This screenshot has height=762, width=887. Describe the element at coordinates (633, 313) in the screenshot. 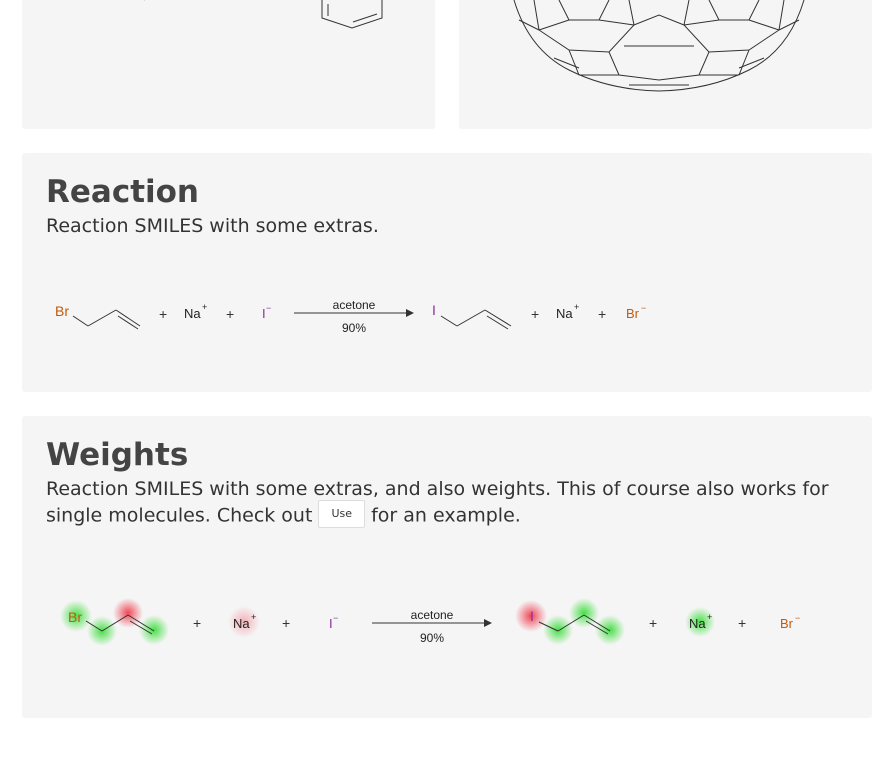

I see `bromide-label: Br` at that location.